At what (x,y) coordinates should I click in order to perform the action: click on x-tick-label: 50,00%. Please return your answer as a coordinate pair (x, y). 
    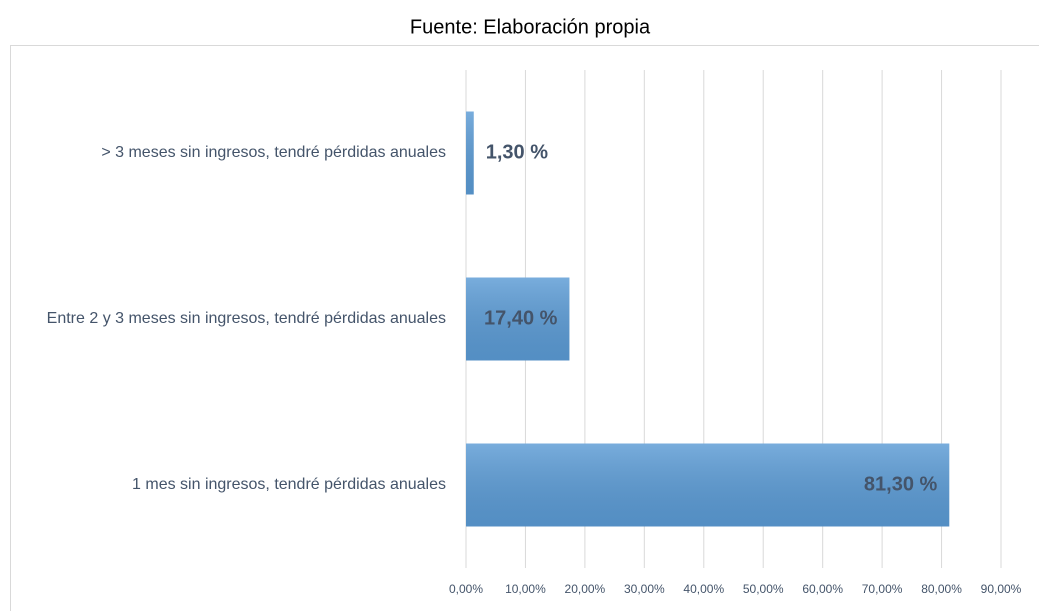
    Looking at the image, I should click on (763, 589).